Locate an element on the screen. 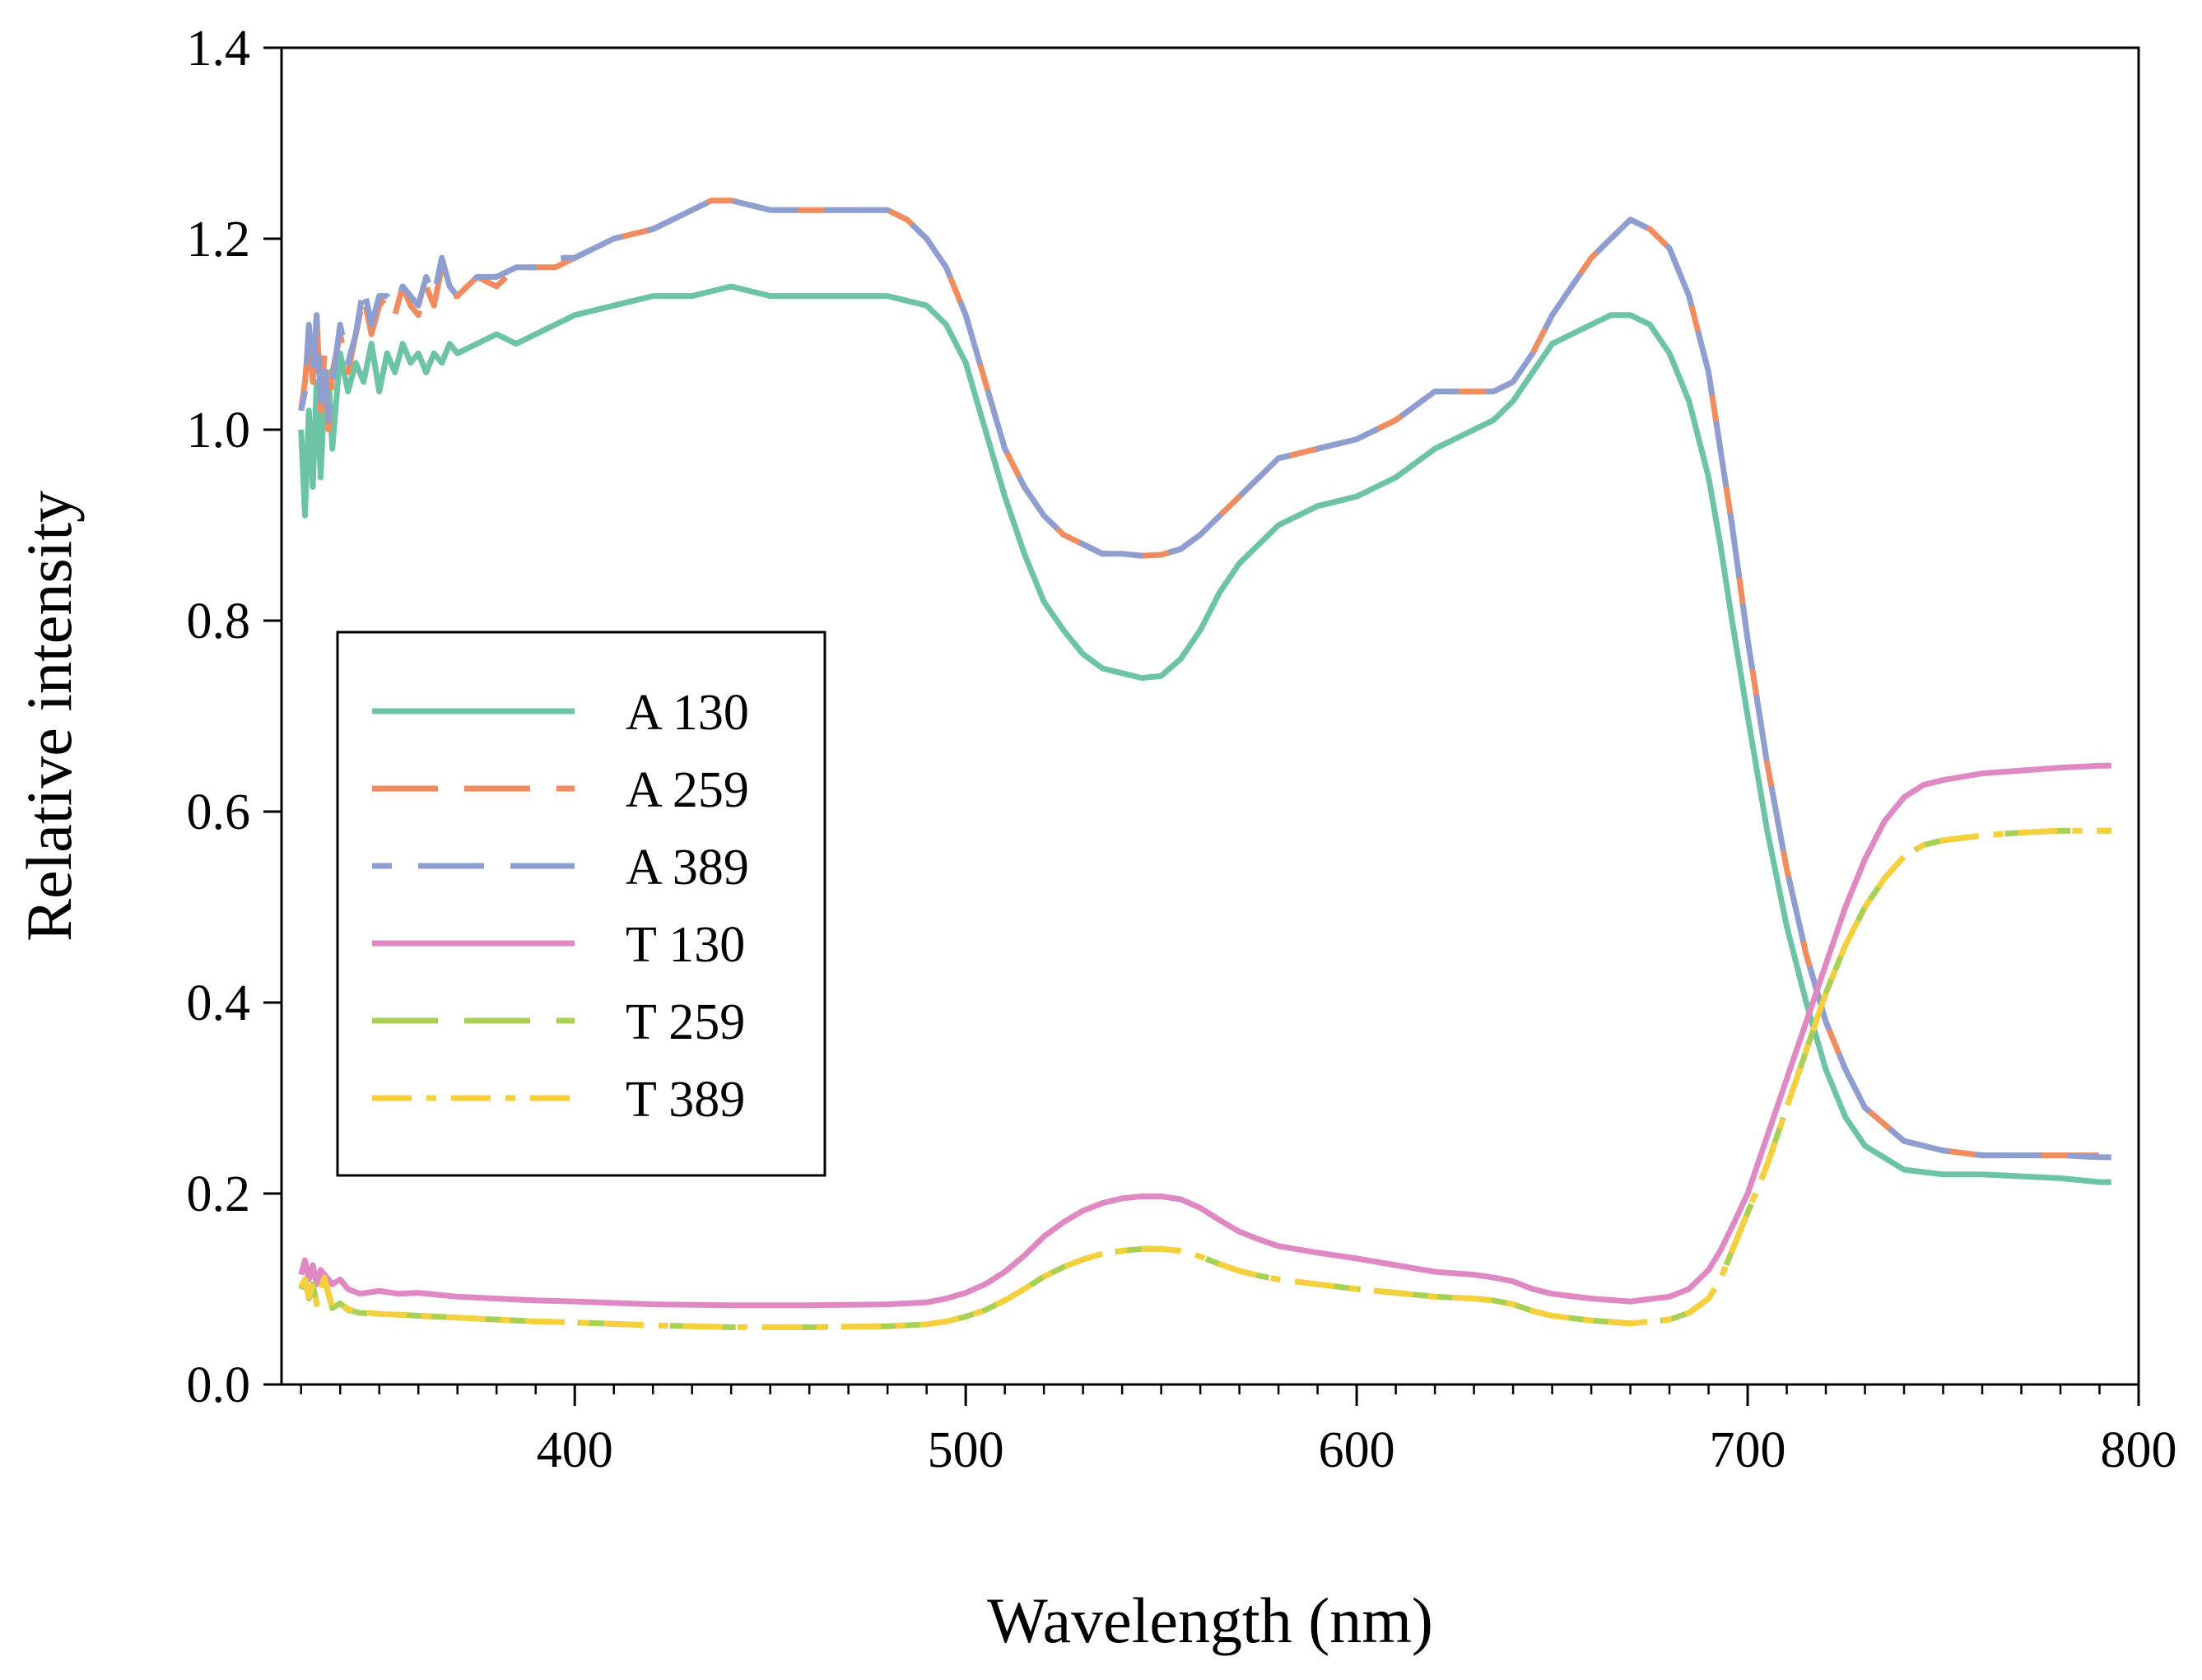 Image resolution: width=2202 pixels, height=1680 pixels. y-axis-title: Relative intensity is located at coordinates (49, 716).